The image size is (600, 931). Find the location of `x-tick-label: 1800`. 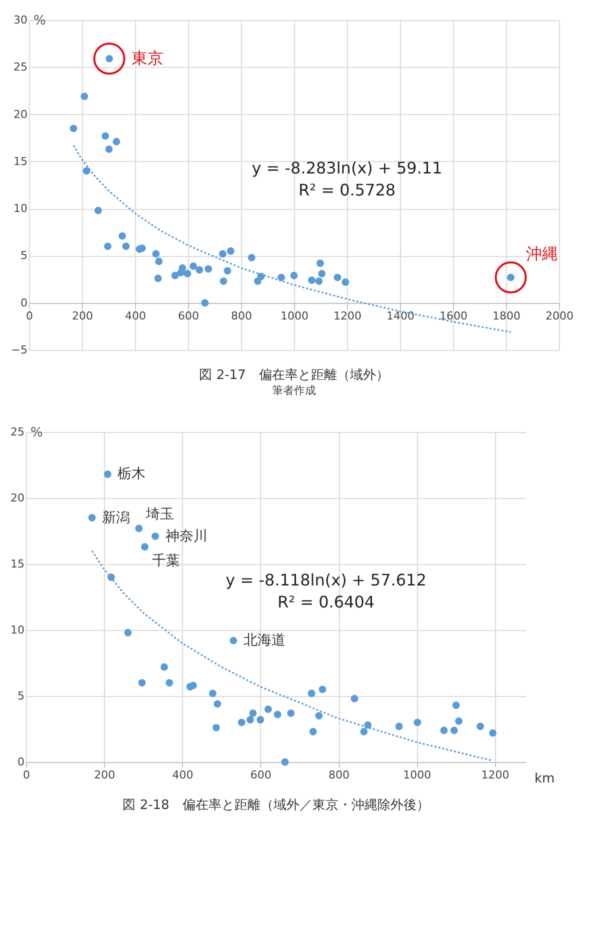

x-tick-label: 1800 is located at coordinates (506, 315).